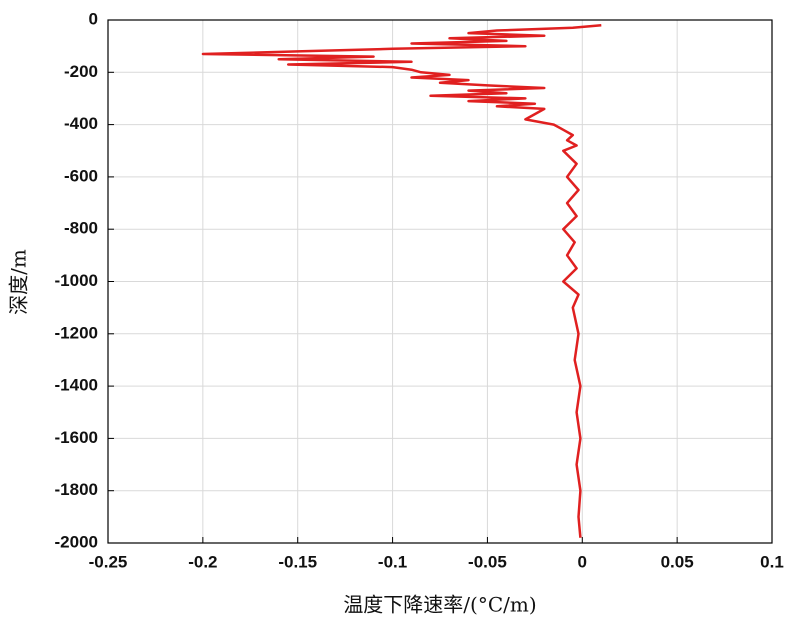  I want to click on y-tick-label: -200, so click(81, 71).